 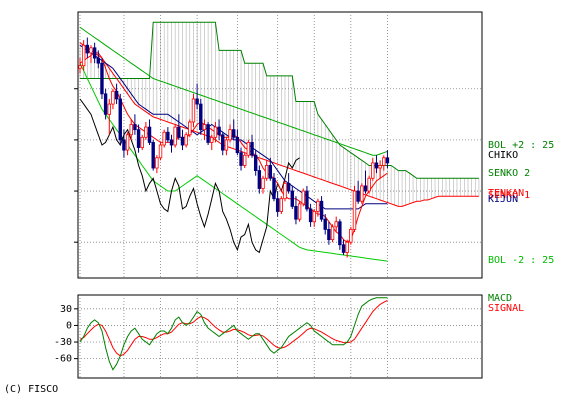 What do you see at coordinates (63, 359) in the screenshot?
I see `macd-tick-label: -60` at bounding box center [63, 359].